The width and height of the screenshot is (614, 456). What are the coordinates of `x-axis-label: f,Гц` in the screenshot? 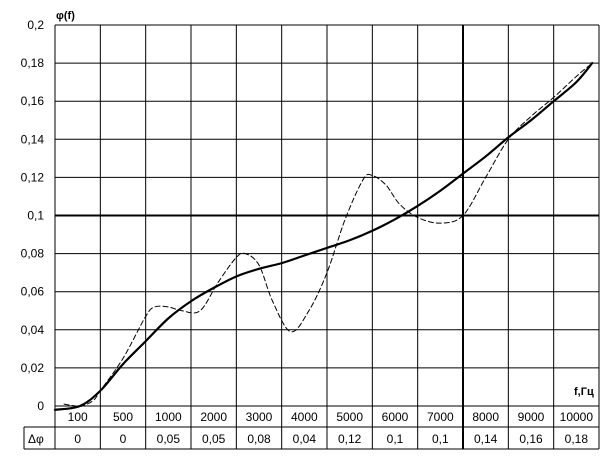 It's located at (584, 392).